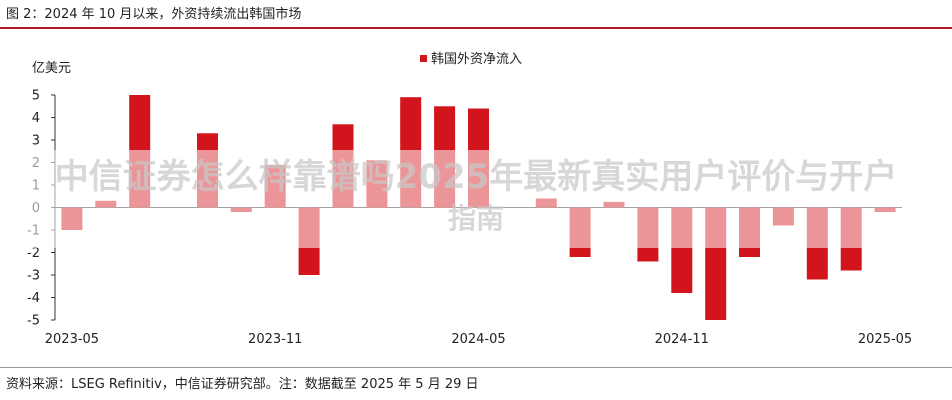 The height and width of the screenshot is (400, 952). Describe the element at coordinates (33, 298) in the screenshot. I see `y-tick-label: -4` at that location.